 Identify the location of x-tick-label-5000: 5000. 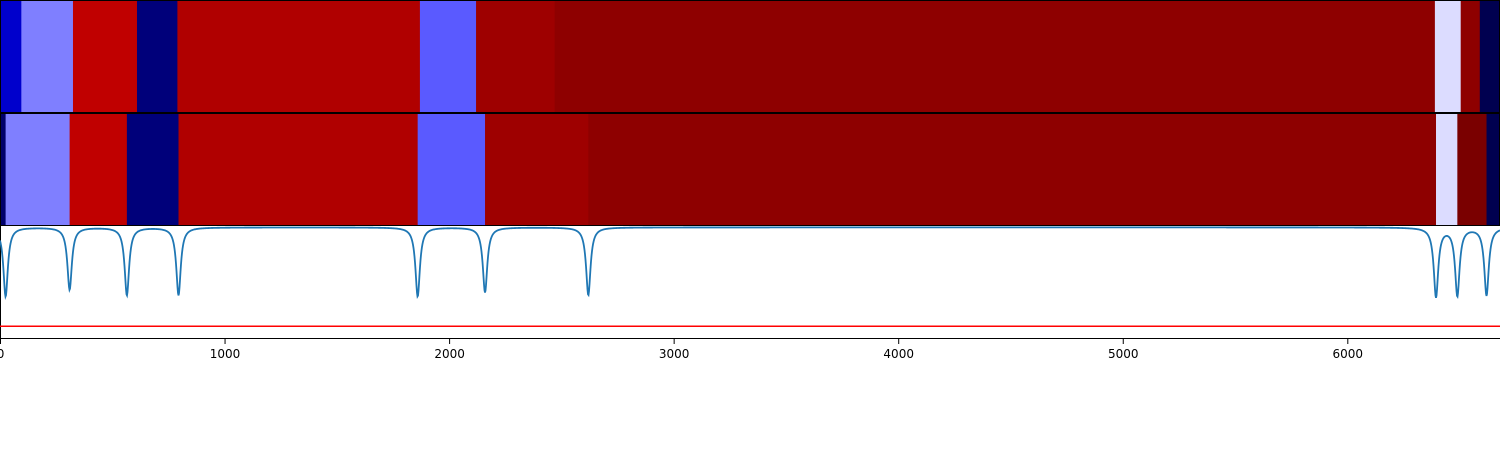
(1123, 354).